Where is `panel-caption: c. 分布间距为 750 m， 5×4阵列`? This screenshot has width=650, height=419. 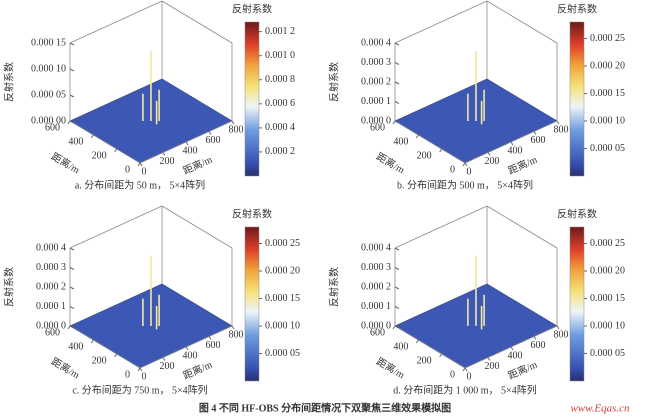
panel-caption: c. 分布间距为 750 m， 5×4阵列 is located at coordinates (139, 389).